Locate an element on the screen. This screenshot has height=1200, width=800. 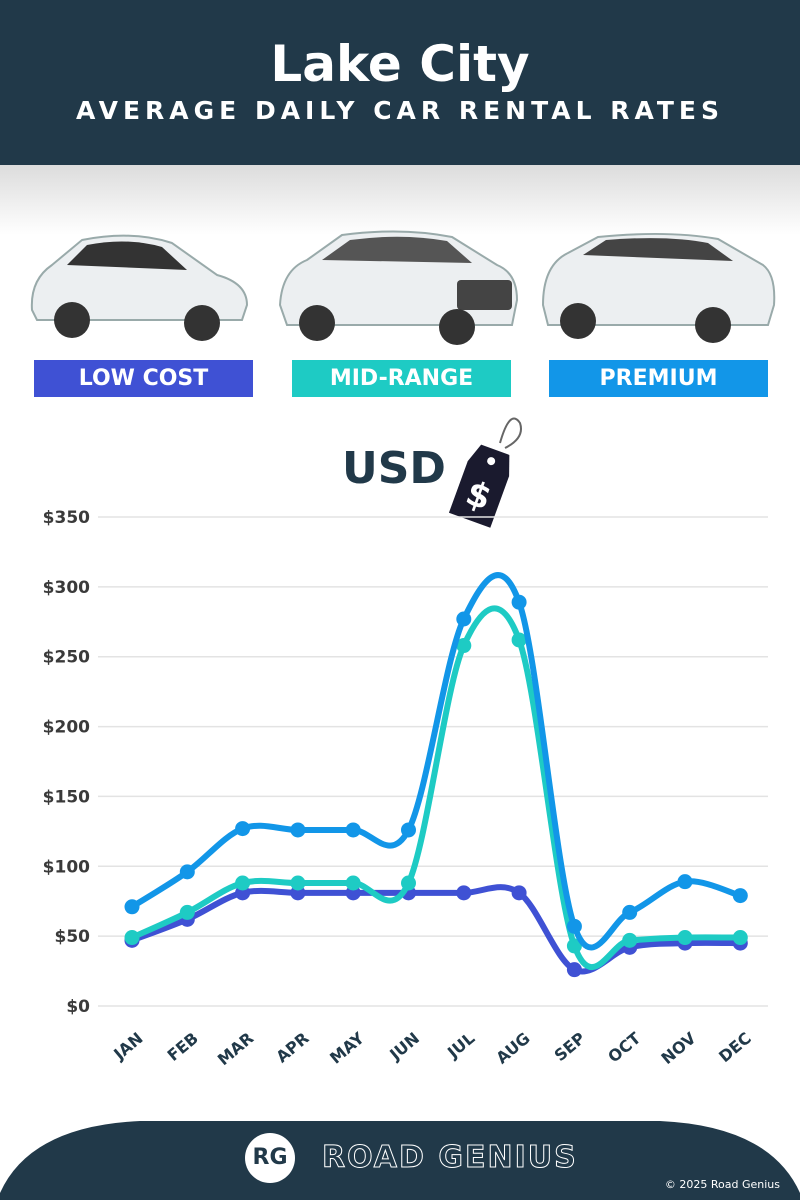
x-tick-label: APR is located at coordinates (292, 1048).